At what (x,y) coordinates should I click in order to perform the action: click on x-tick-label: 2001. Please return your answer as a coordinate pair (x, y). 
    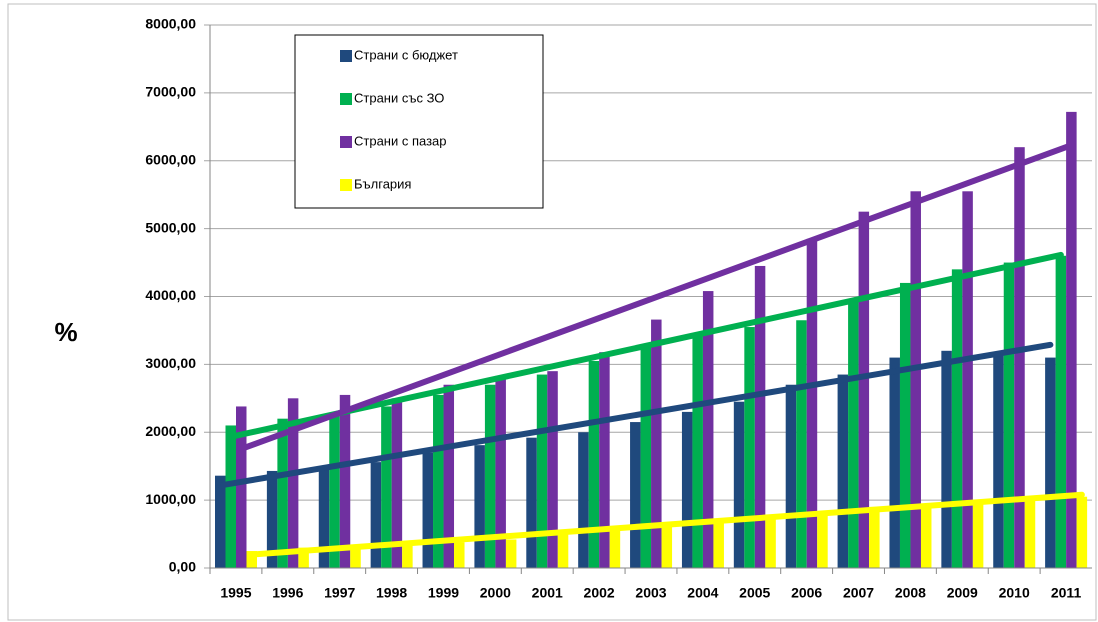
    Looking at the image, I should click on (547, 593).